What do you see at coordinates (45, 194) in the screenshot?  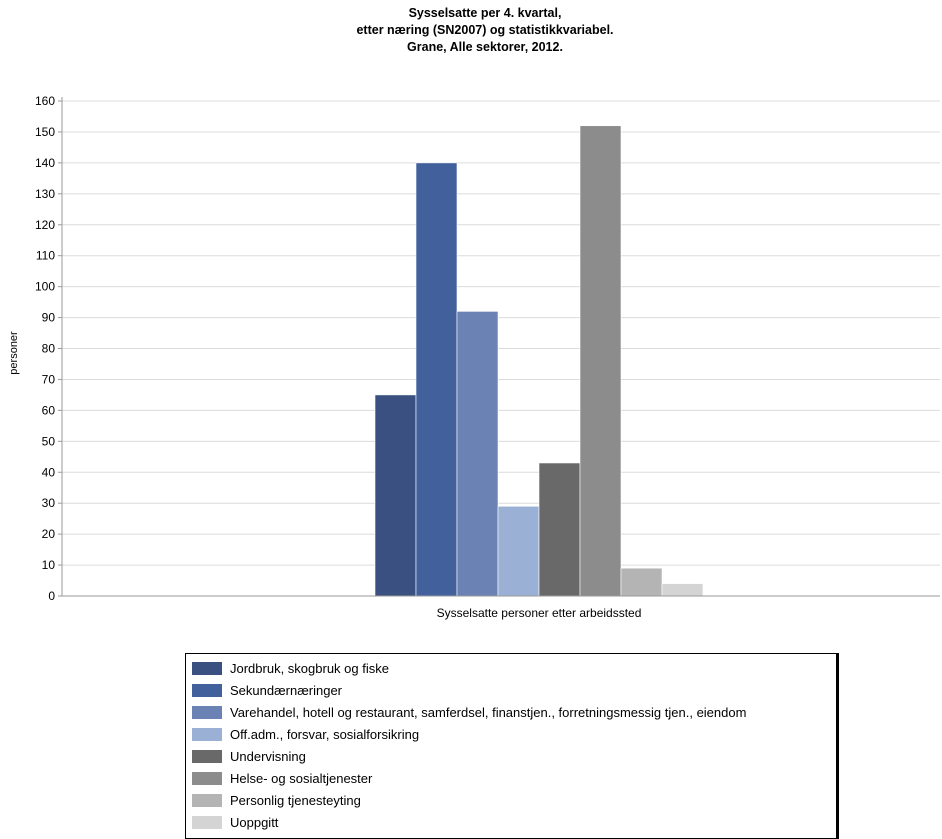 I see `y-tick-label: 130` at bounding box center [45, 194].